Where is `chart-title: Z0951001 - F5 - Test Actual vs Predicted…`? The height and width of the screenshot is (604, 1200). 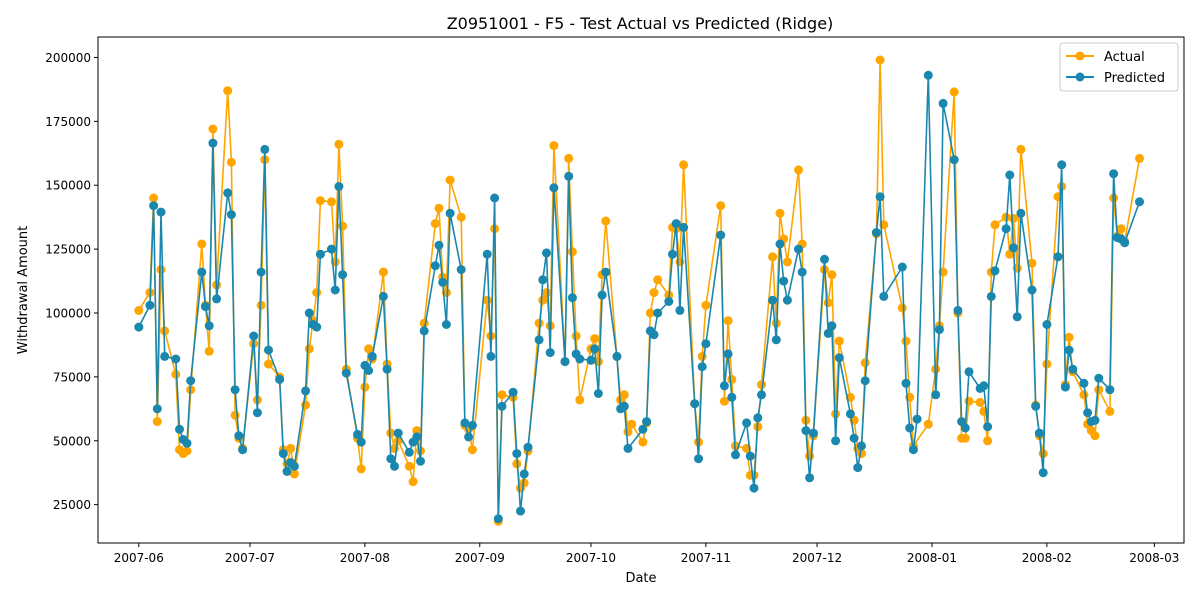 chart-title: Z0951001 - F5 - Test Actual vs Predicted… is located at coordinates (640, 23).